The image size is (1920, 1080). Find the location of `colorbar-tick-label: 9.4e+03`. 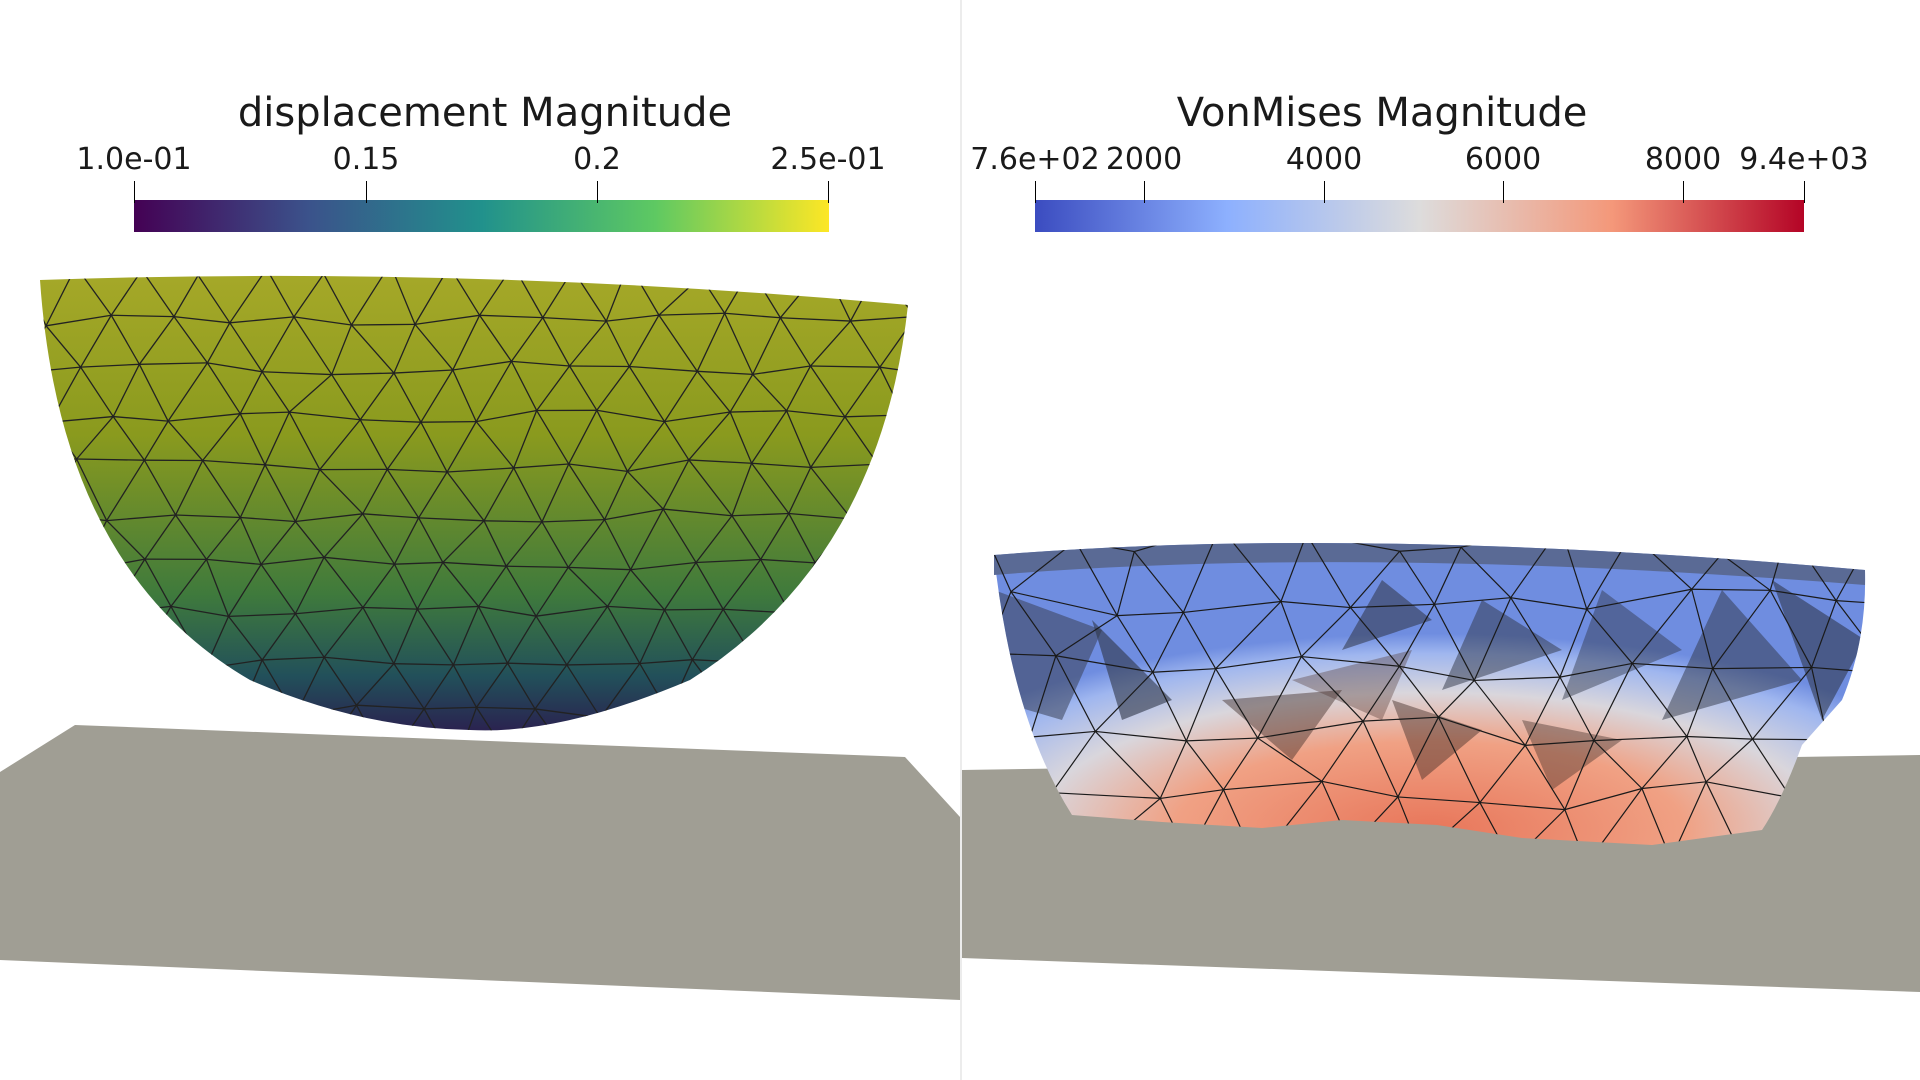

colorbar-tick-label: 9.4e+03 is located at coordinates (1804, 159).